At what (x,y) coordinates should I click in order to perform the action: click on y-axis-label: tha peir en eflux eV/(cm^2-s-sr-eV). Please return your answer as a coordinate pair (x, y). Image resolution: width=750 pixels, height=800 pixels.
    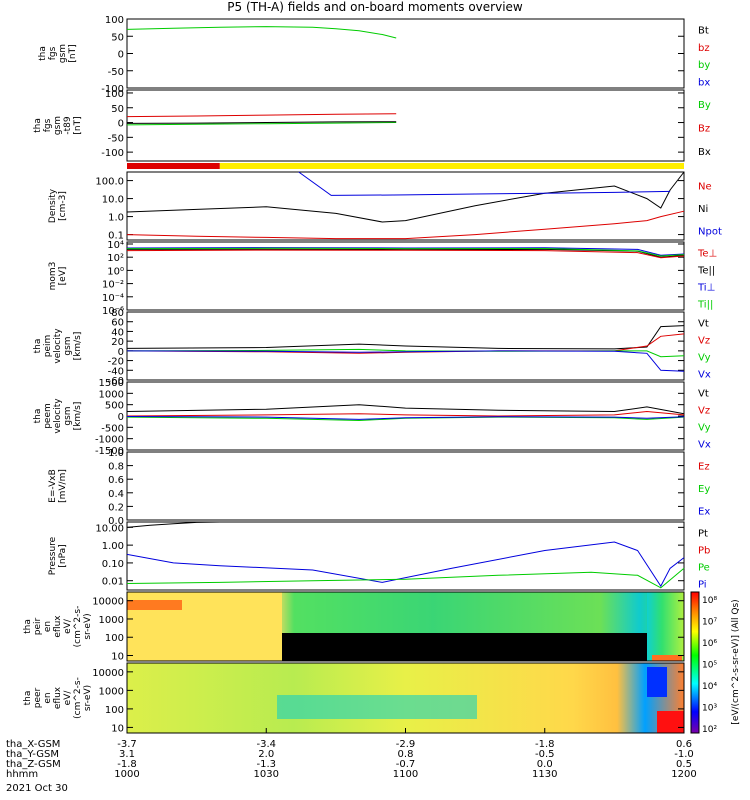
    Looking at the image, I should click on (58, 627).